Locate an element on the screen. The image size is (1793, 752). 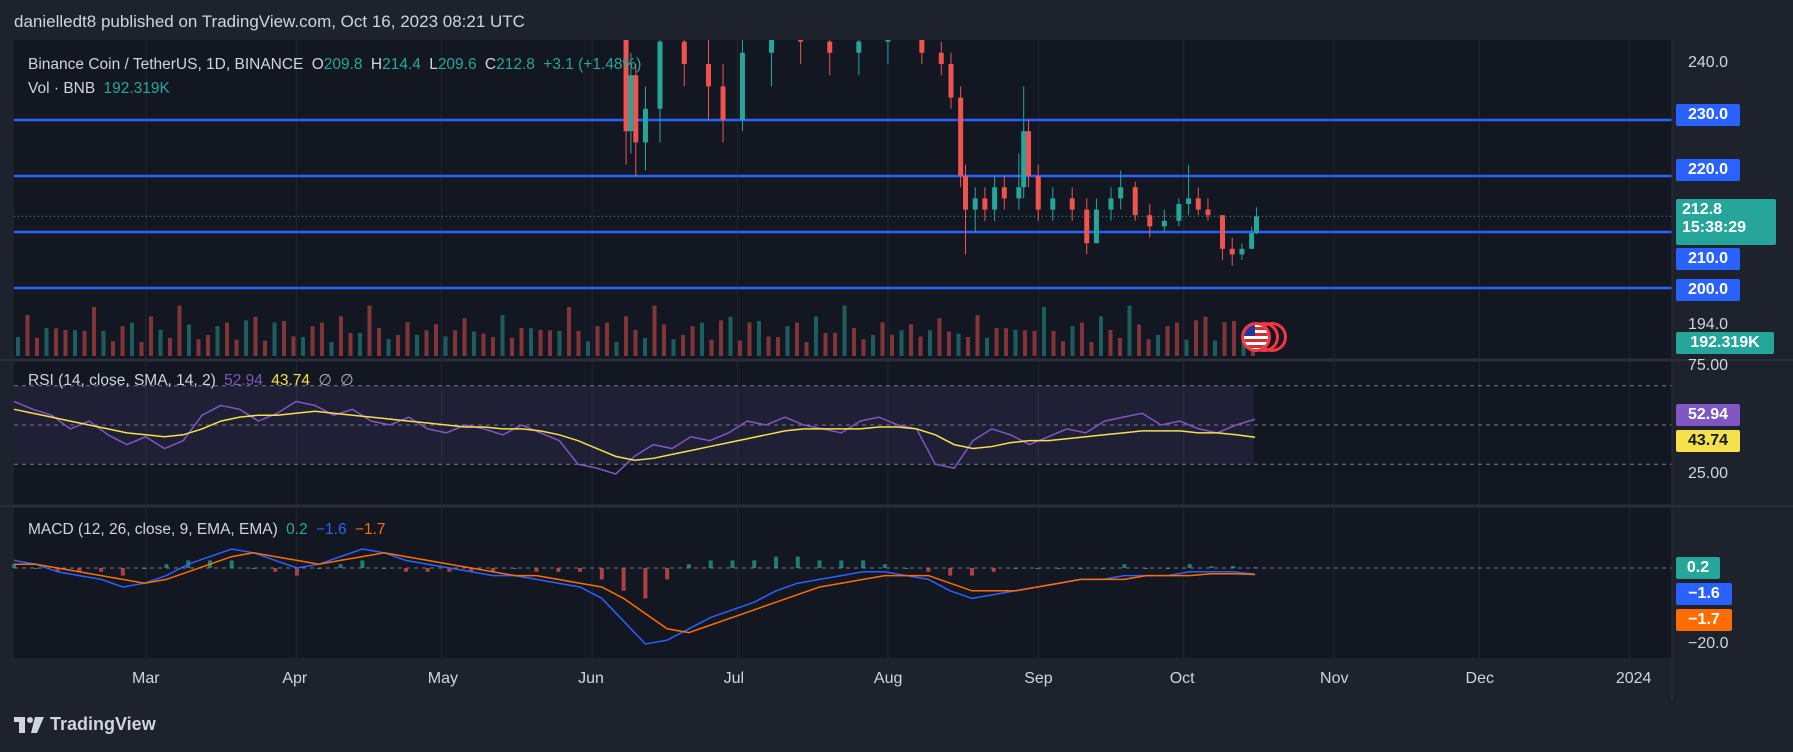
macd-label: MACD (12, 26, close, 9, EMA, EMA) is located at coordinates (153, 529).